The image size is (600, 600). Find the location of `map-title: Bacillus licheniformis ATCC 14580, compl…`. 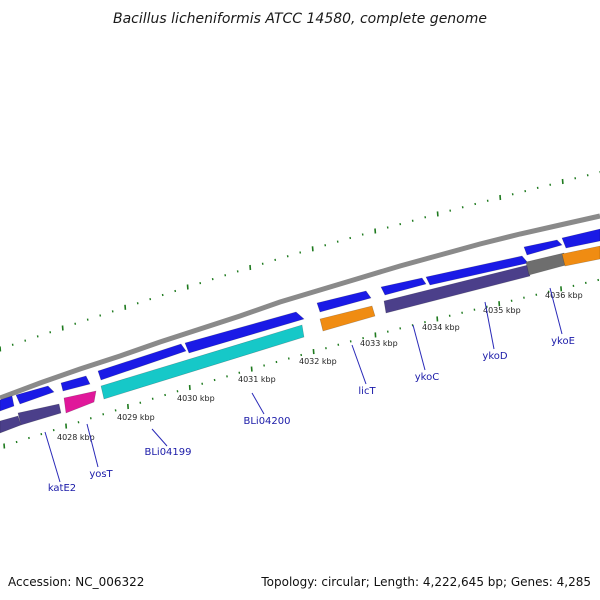

map-title: Bacillus licheniformis ATCC 14580, compl… is located at coordinates (300, 19).